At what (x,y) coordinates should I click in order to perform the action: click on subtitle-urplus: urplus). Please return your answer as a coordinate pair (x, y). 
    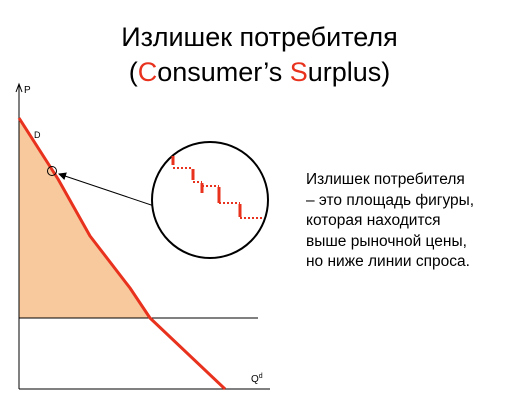
    Looking at the image, I should click on (349, 72).